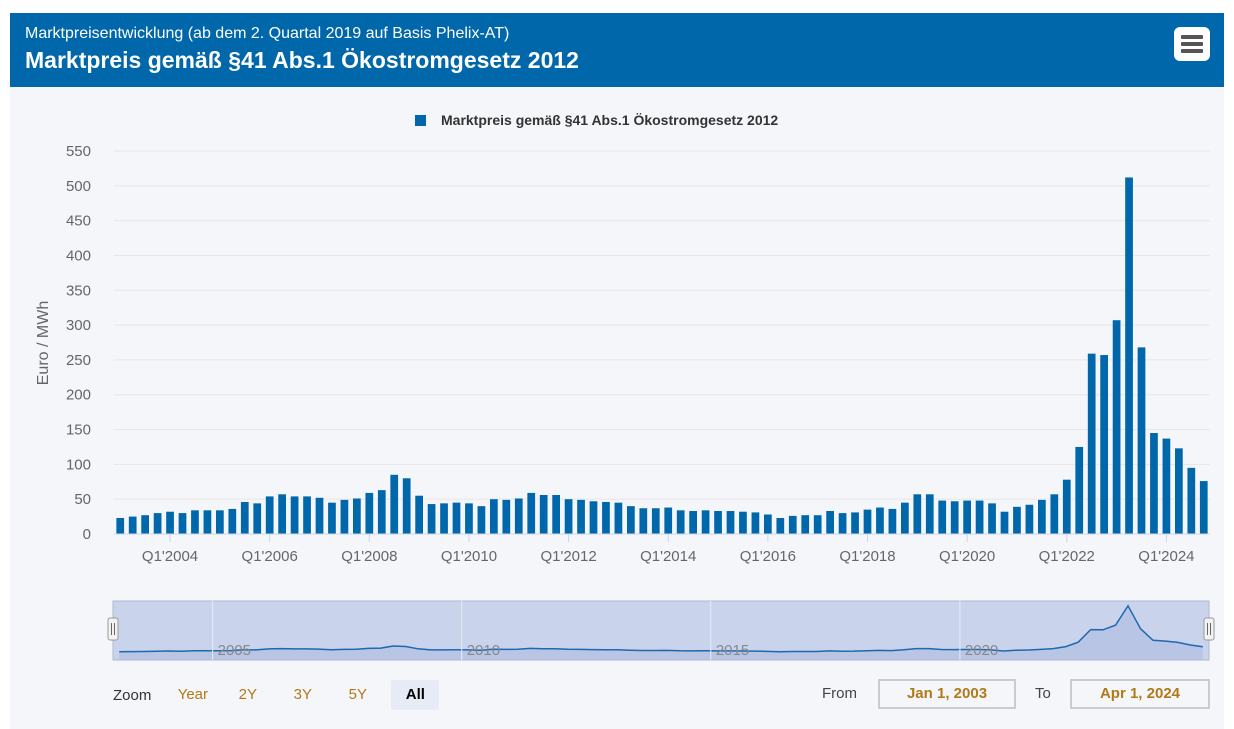 This screenshot has height=729, width=1234. Describe the element at coordinates (358, 694) in the screenshot. I see `zoom-button-5y: 5Y` at that location.